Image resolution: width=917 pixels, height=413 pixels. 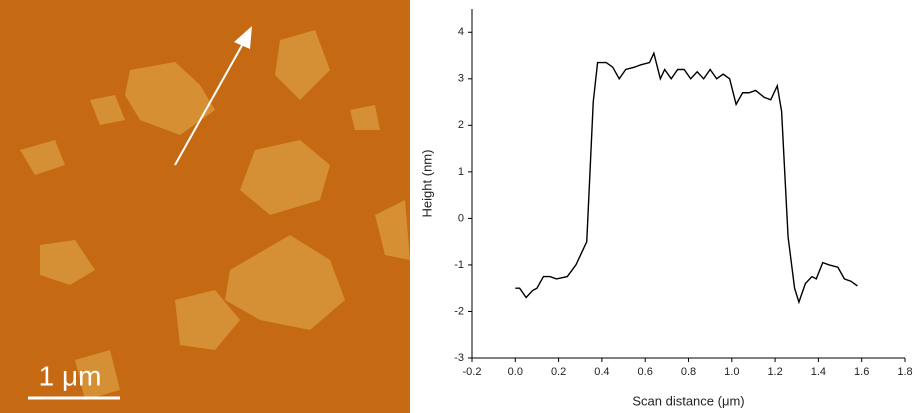 What do you see at coordinates (461, 125) in the screenshot?
I see `y-tick-label: 2` at bounding box center [461, 125].